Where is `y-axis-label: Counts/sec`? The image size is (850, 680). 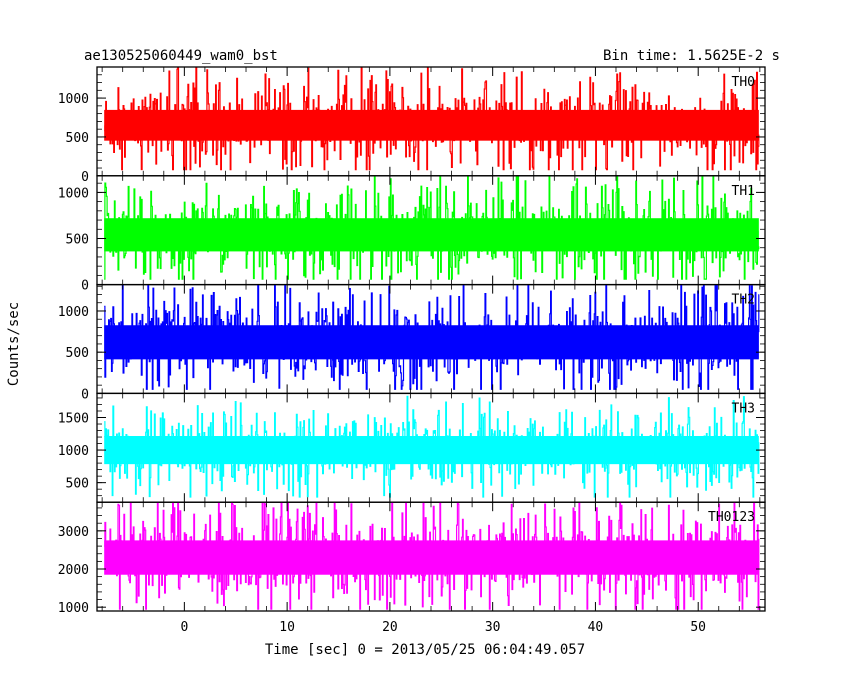
y-axis-label: Counts/sec is located at coordinates (14, 344).